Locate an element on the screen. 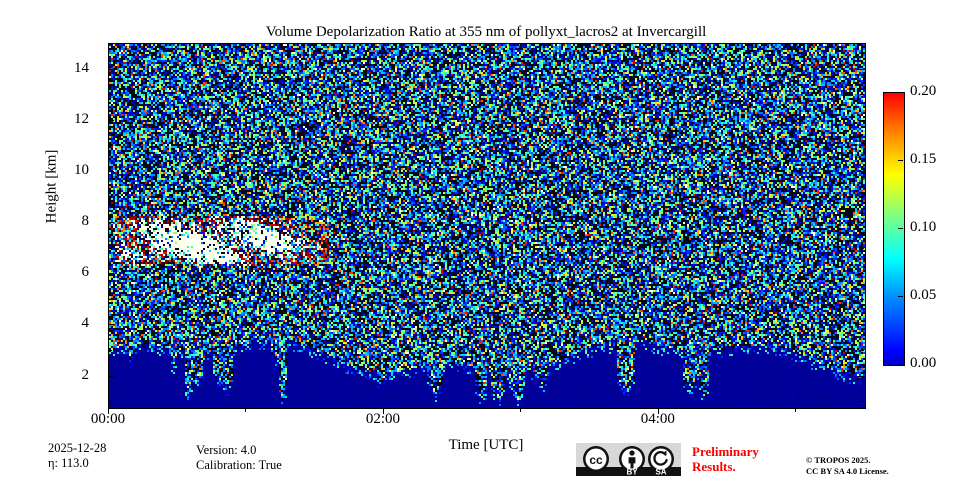 This screenshot has height=480, width=960. x-tick-label: 02:00 is located at coordinates (382, 419).